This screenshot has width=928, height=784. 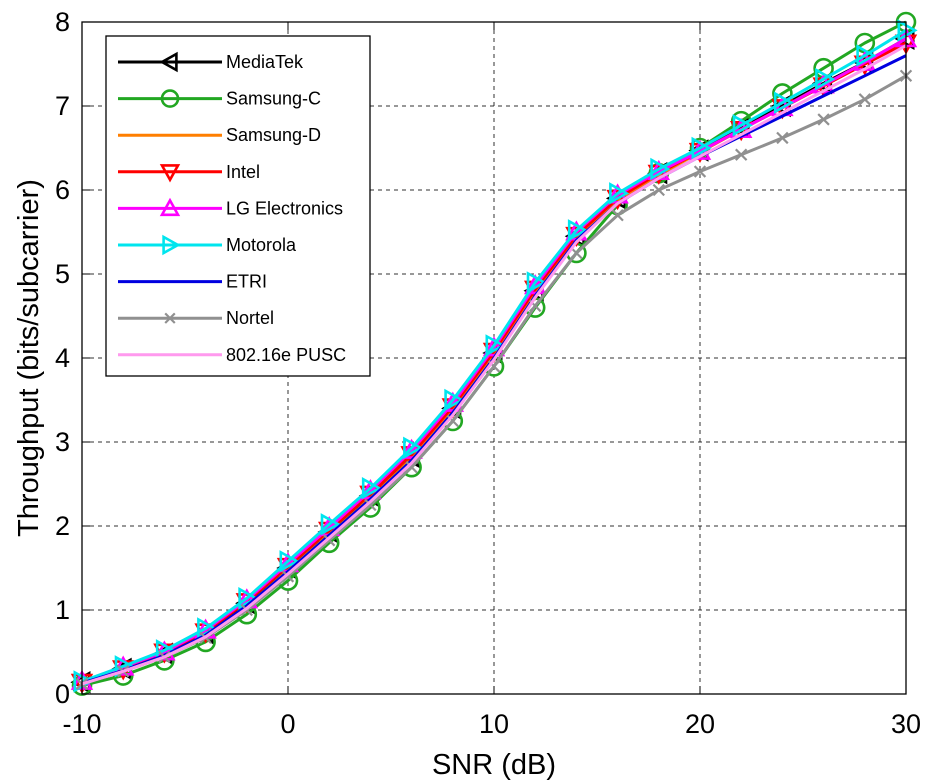 What do you see at coordinates (168, 62) in the screenshot?
I see `triangle-left-marker` at bounding box center [168, 62].